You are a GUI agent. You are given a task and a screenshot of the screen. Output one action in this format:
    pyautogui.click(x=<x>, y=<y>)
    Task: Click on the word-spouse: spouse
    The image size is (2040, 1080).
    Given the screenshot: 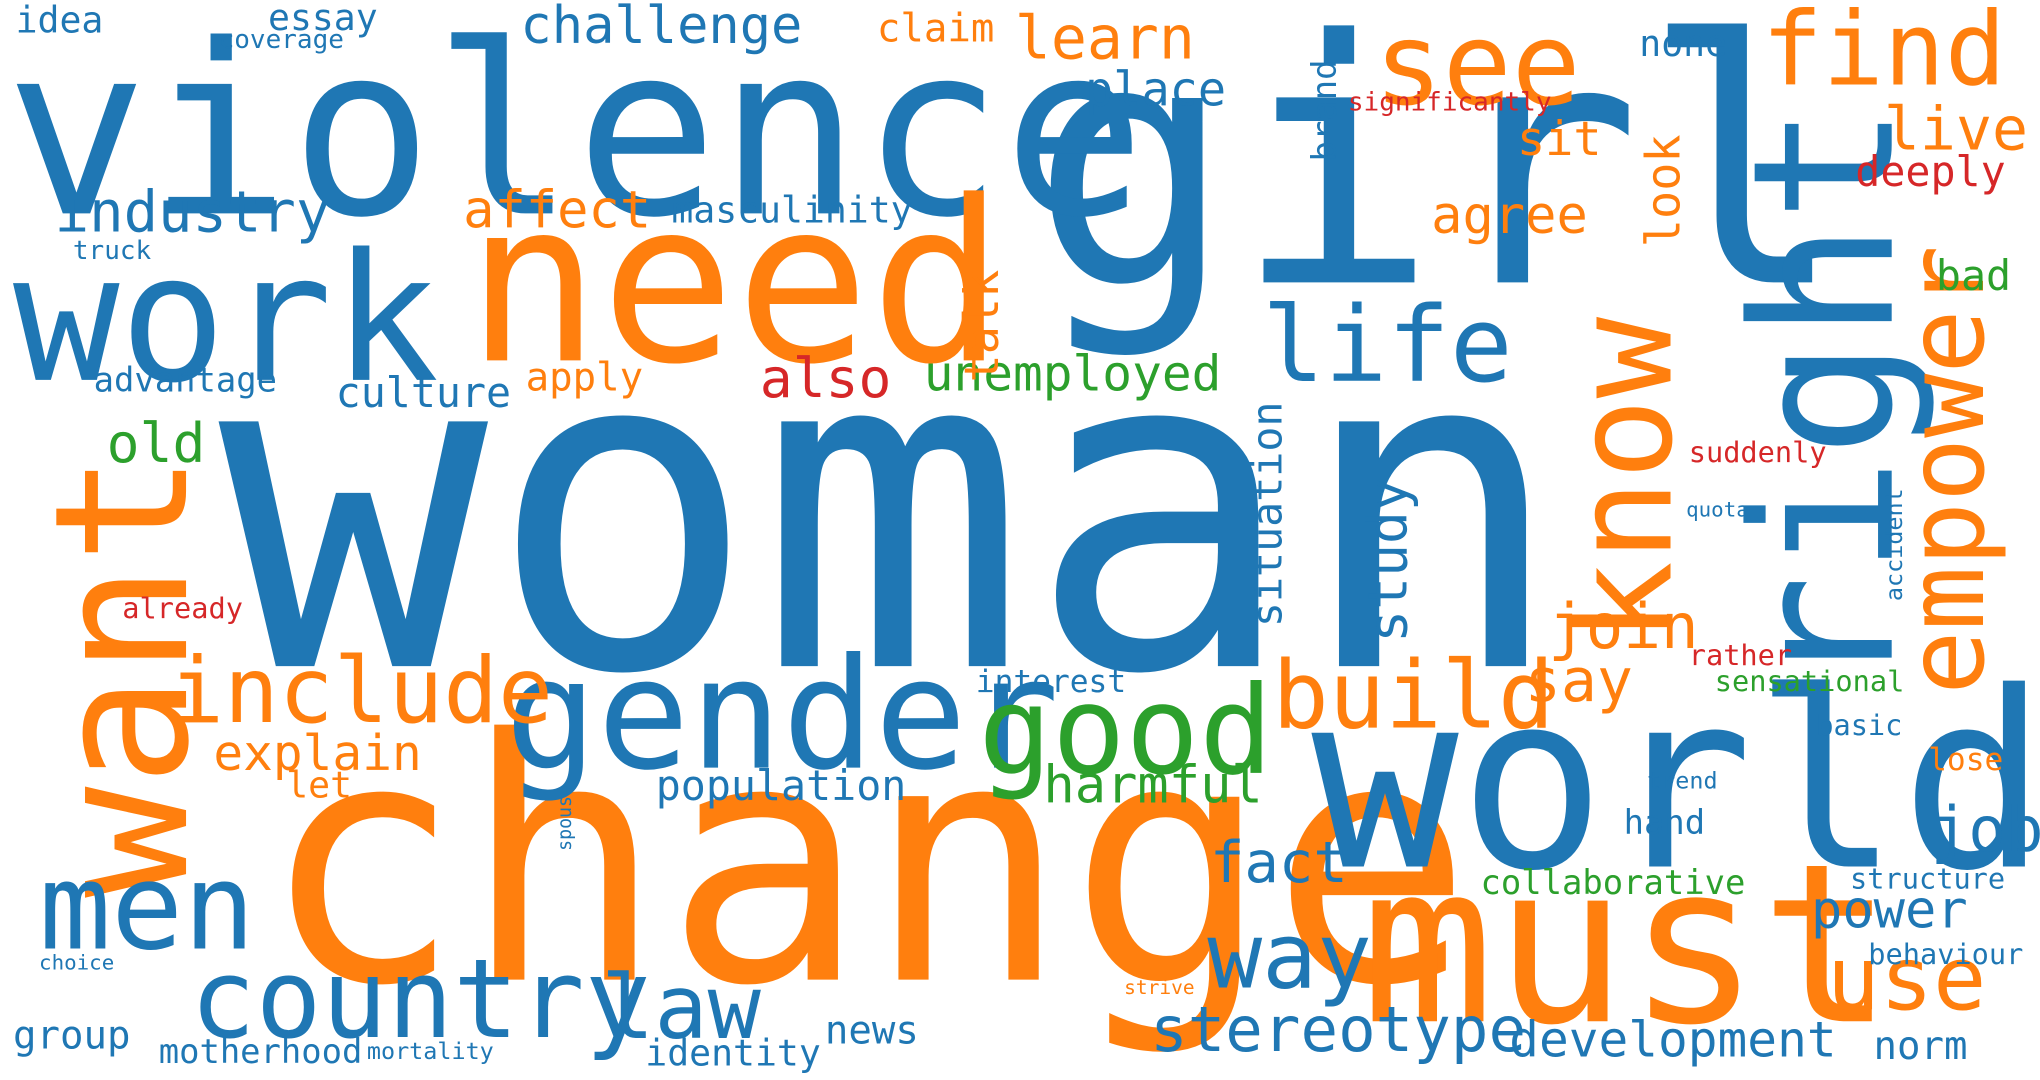 What is the action you would take?
    pyautogui.click(x=566, y=818)
    